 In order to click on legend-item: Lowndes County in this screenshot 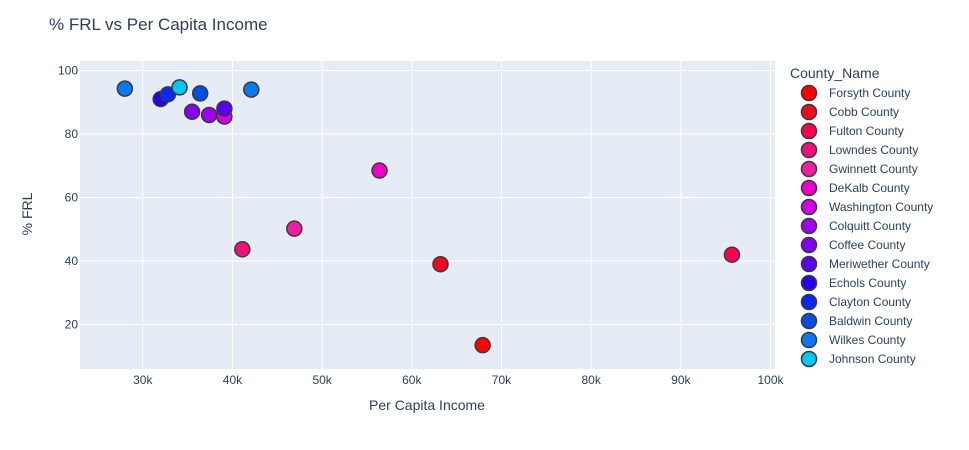, I will do `click(859, 150)`.